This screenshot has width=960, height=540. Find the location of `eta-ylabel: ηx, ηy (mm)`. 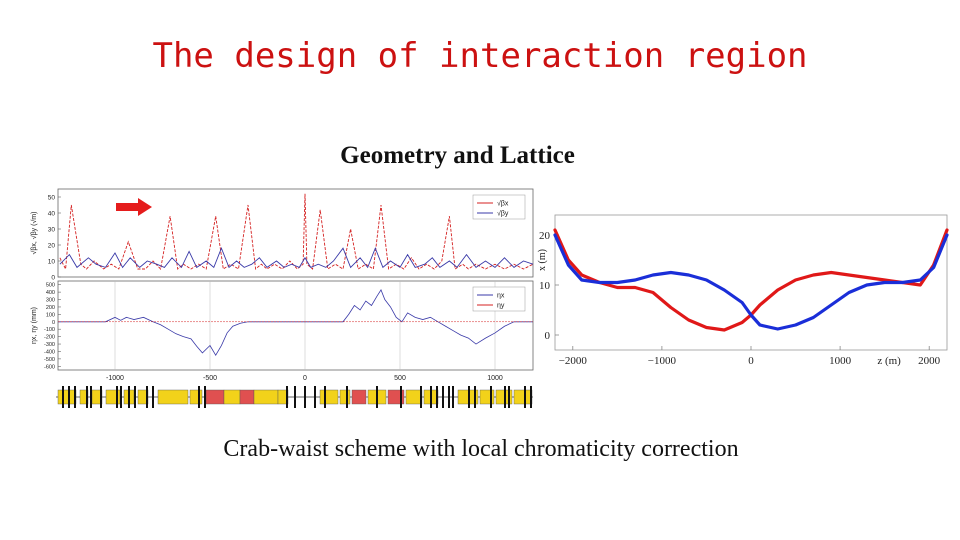

eta-ylabel: ηx, ηy (mm) is located at coordinates (34, 325).